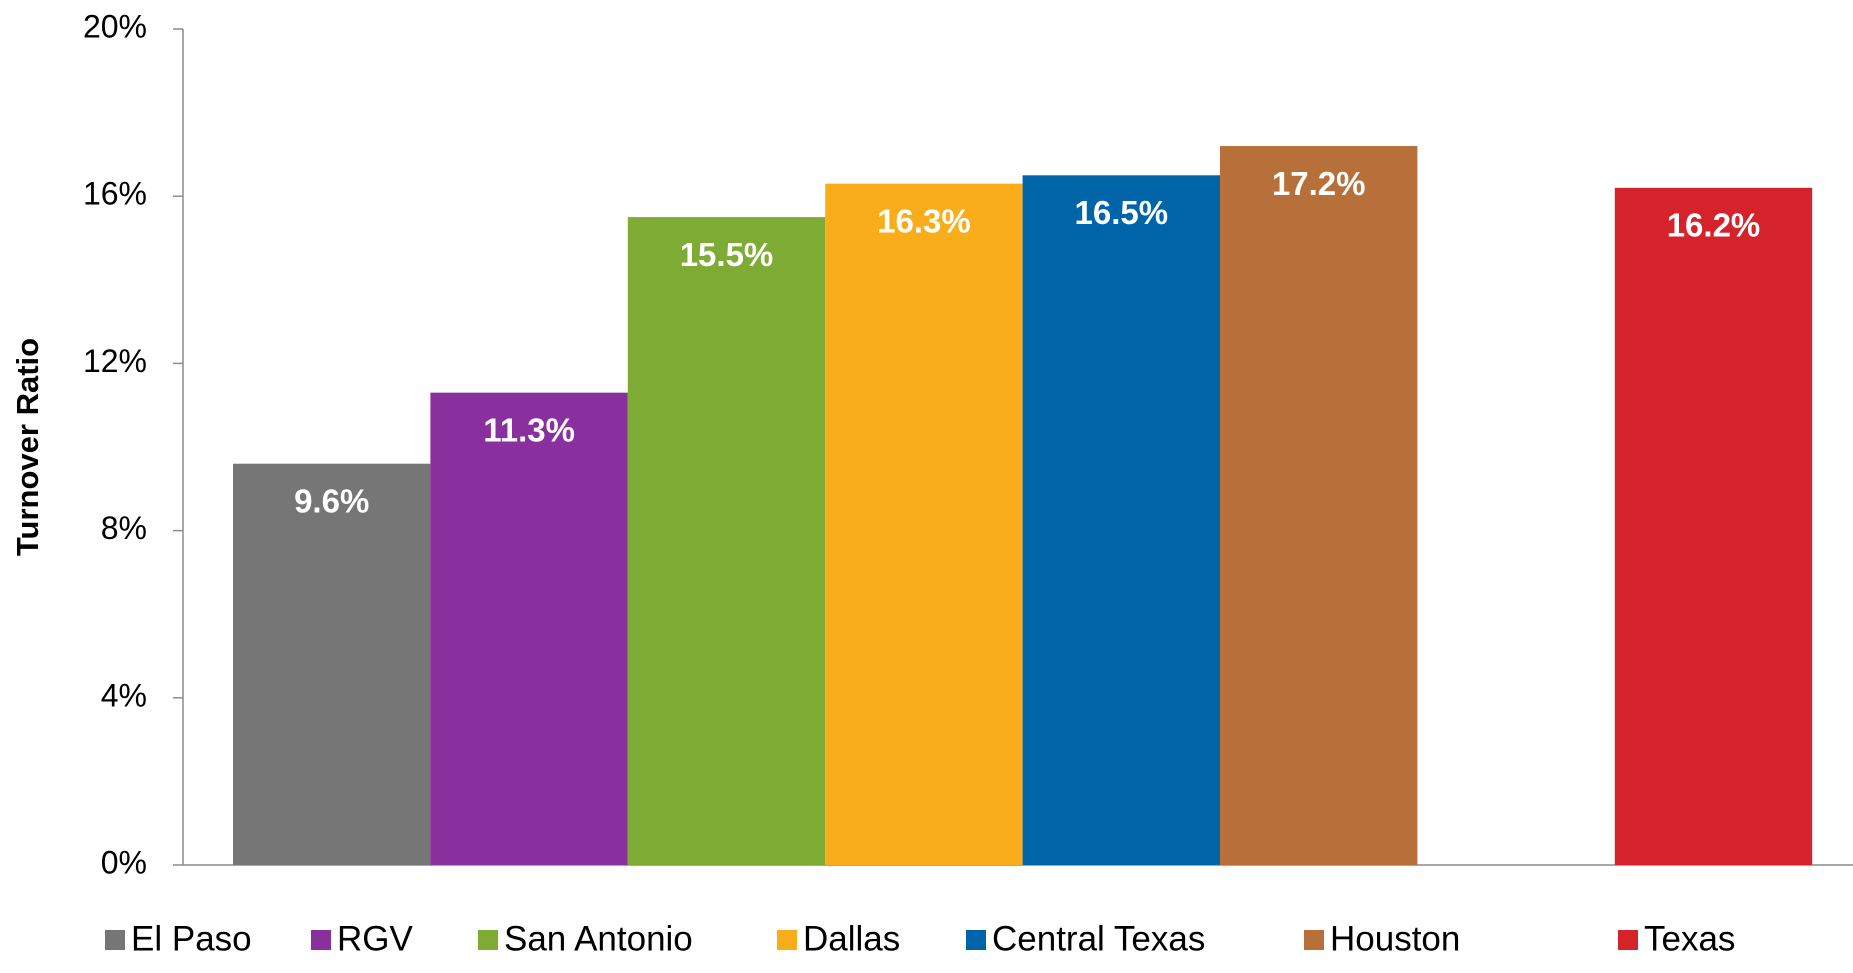  Describe the element at coordinates (115, 194) in the screenshot. I see `y-tick-label: 16%` at that location.